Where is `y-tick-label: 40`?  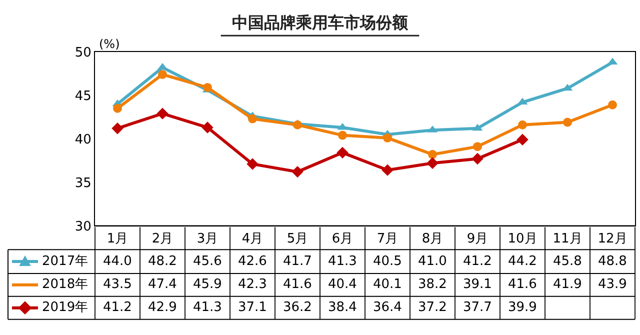 y-tick-label: 40 is located at coordinates (83, 140).